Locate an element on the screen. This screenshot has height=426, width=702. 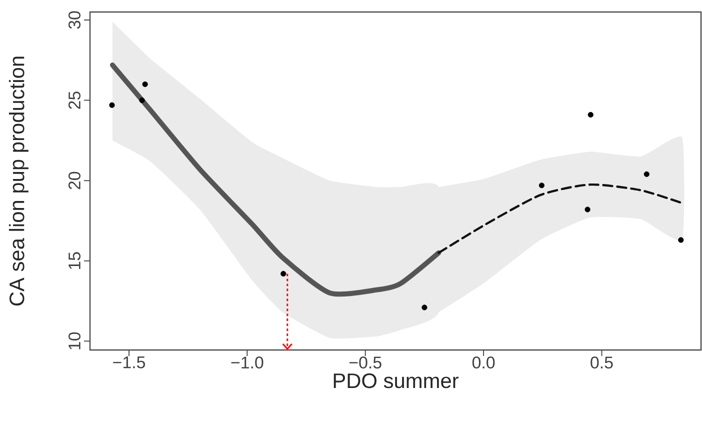
y-tick-label: 10 is located at coordinates (74, 341).